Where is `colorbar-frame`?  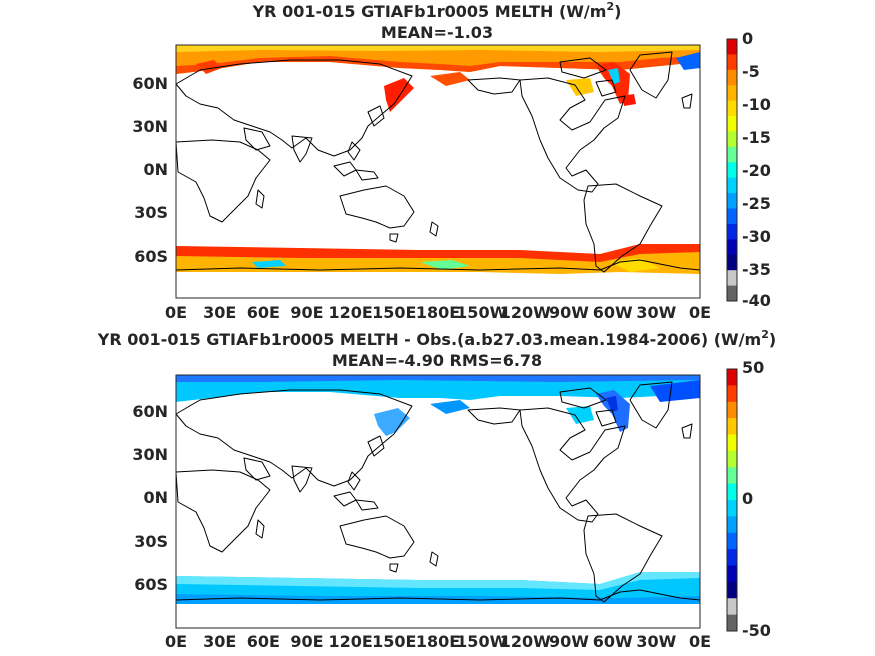
colorbar-frame is located at coordinates (732, 170).